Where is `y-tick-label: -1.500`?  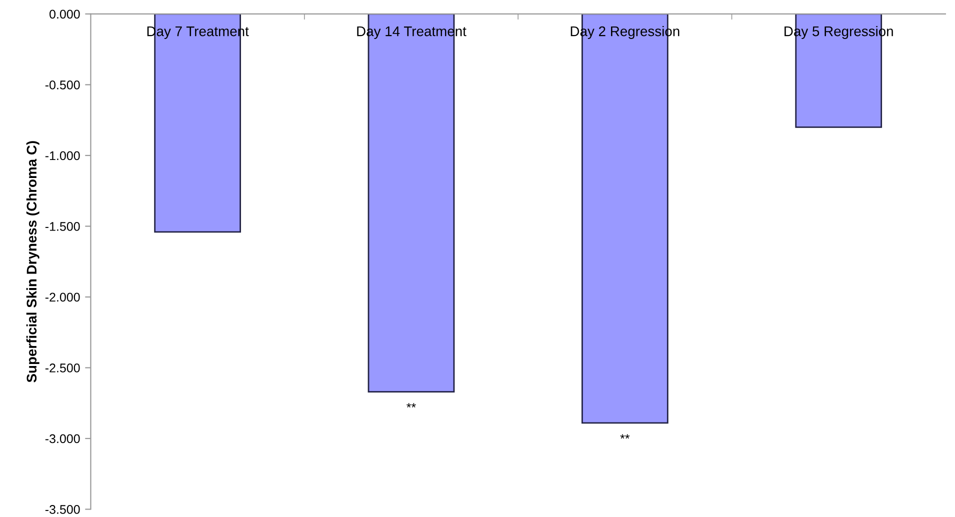
y-tick-label: -1.500 is located at coordinates (62, 226).